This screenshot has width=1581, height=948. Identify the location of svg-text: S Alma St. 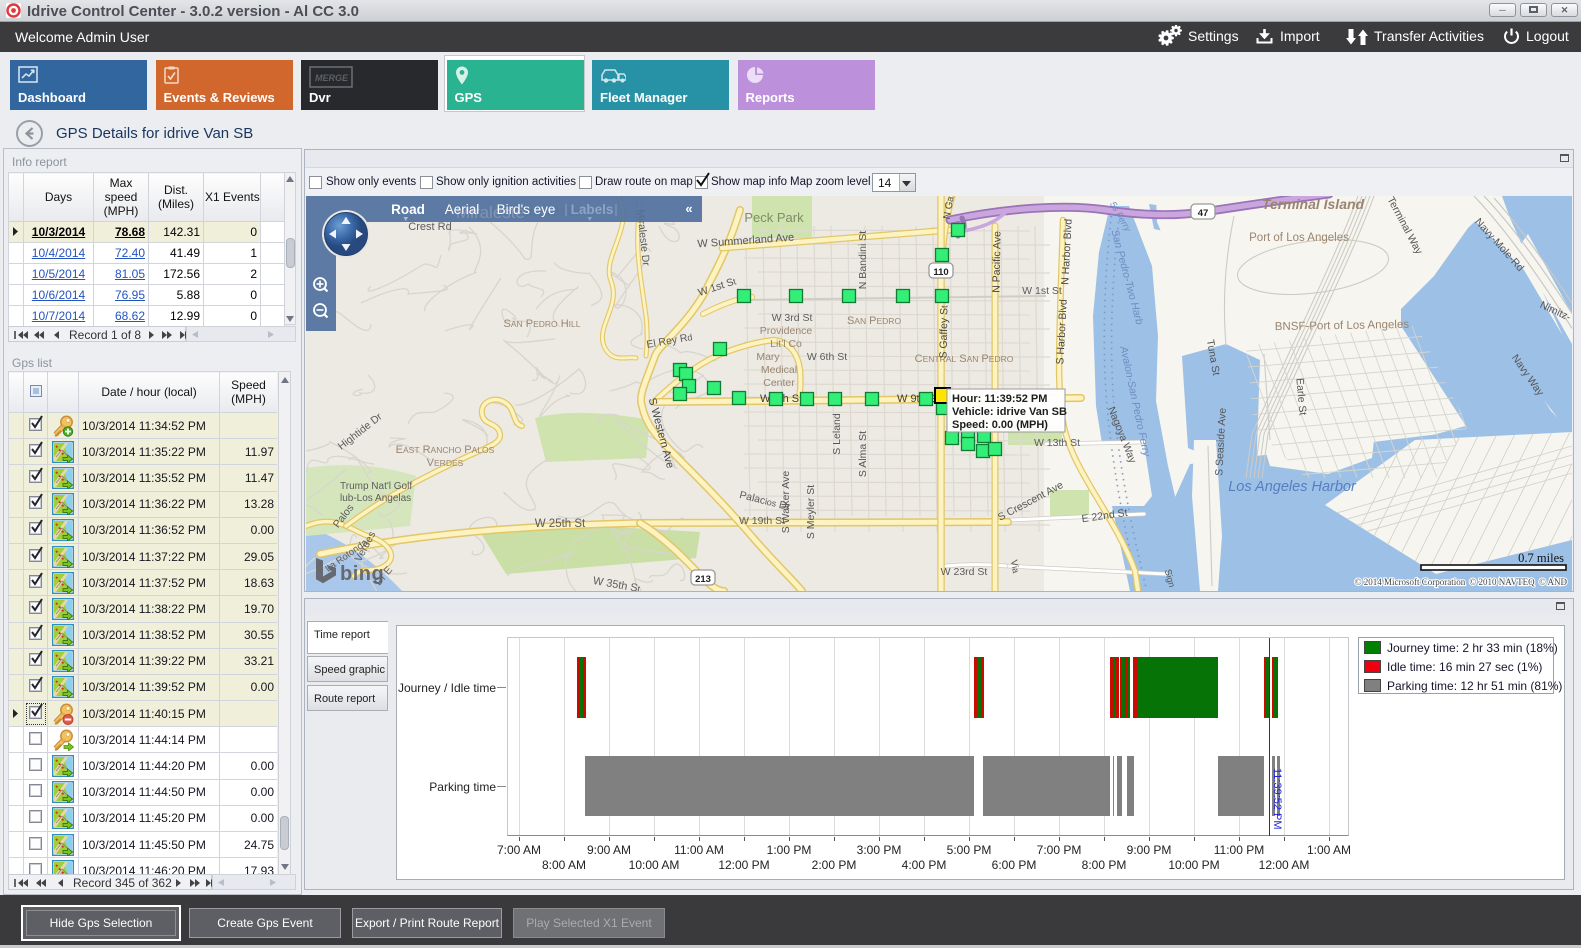
(863, 454).